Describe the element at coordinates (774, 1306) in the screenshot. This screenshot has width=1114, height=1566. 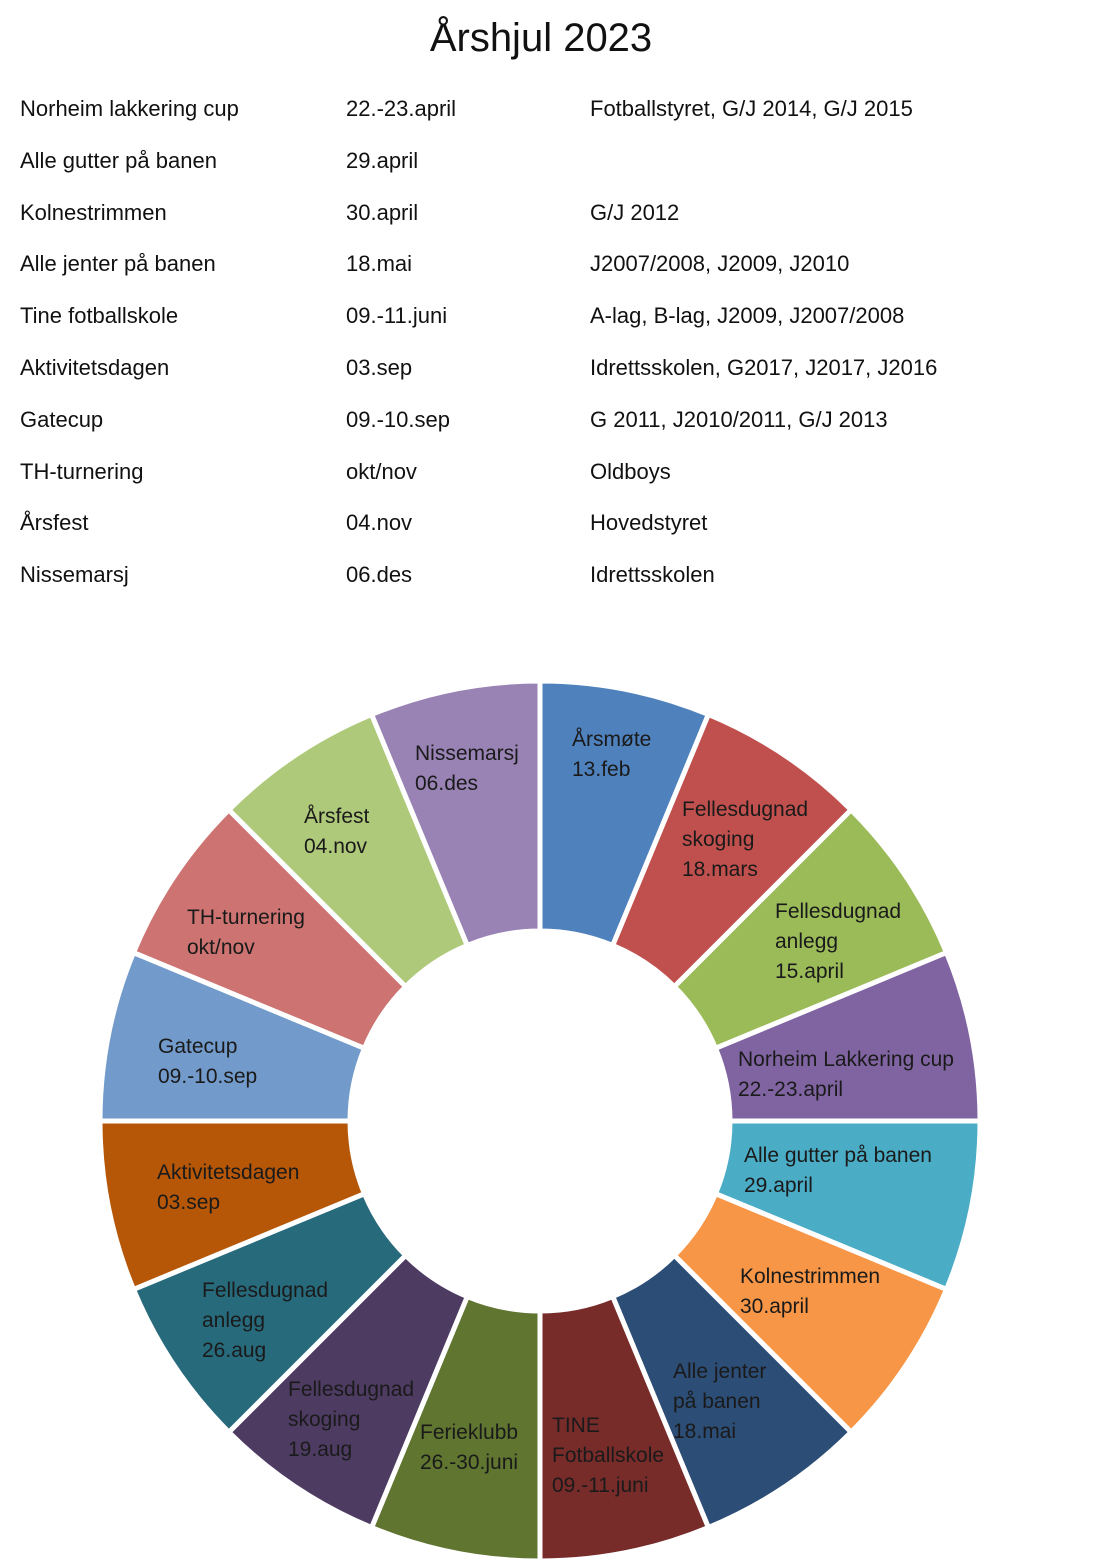
I see `wheel-segment-label-line: 30.april` at that location.